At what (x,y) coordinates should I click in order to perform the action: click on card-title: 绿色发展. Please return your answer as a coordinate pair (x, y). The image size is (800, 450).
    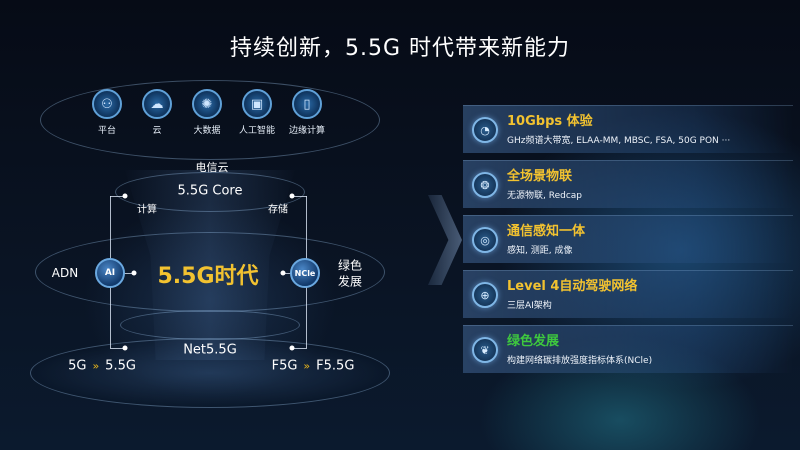
    Looking at the image, I should click on (533, 341).